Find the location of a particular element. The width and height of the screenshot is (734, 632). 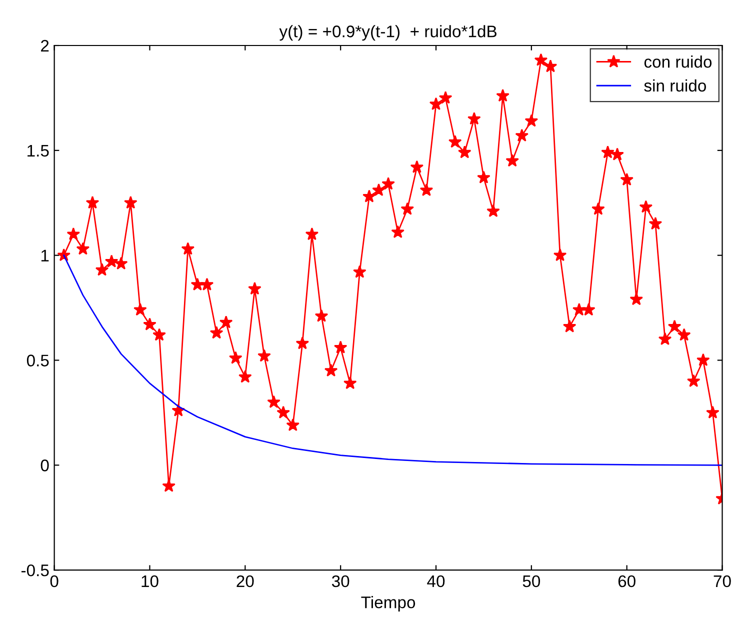

x-tick-label: 30 is located at coordinates (341, 581).